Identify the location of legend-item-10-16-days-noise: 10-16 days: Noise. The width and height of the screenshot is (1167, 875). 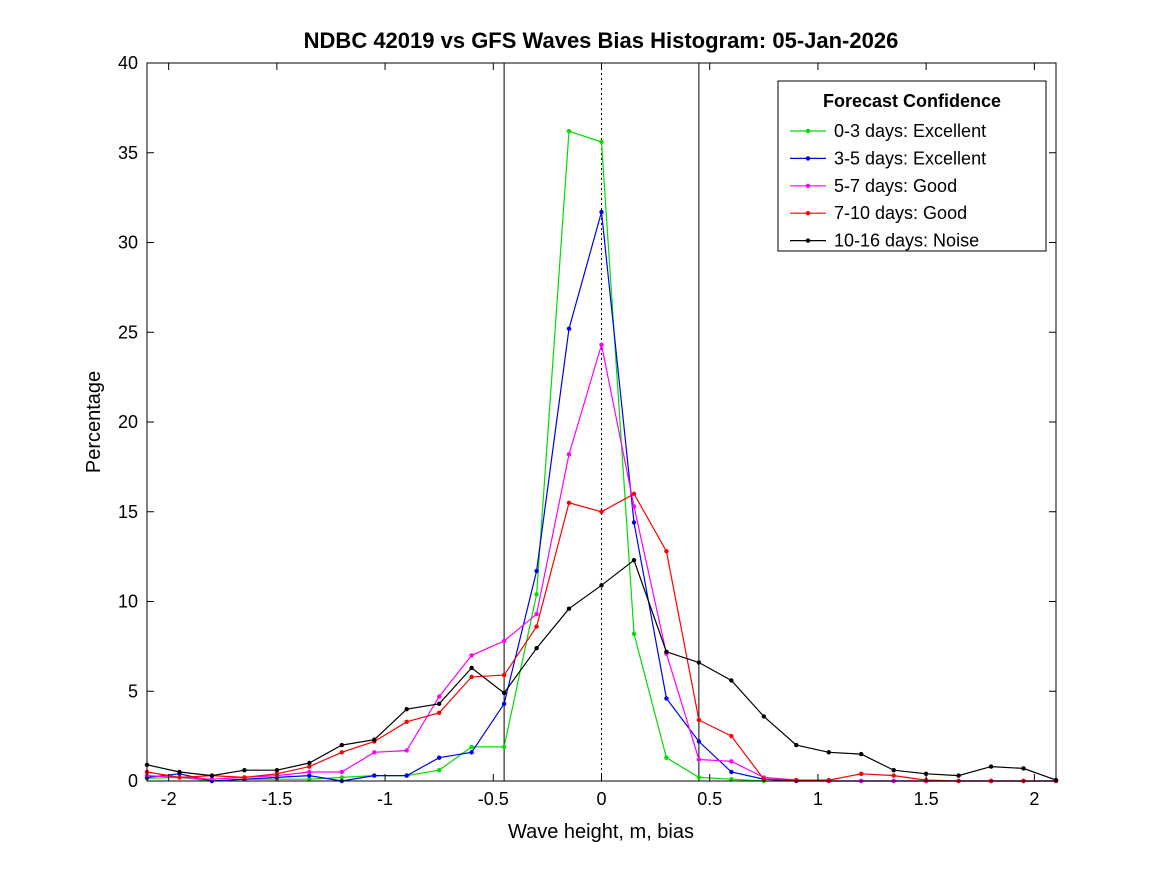
(884, 241).